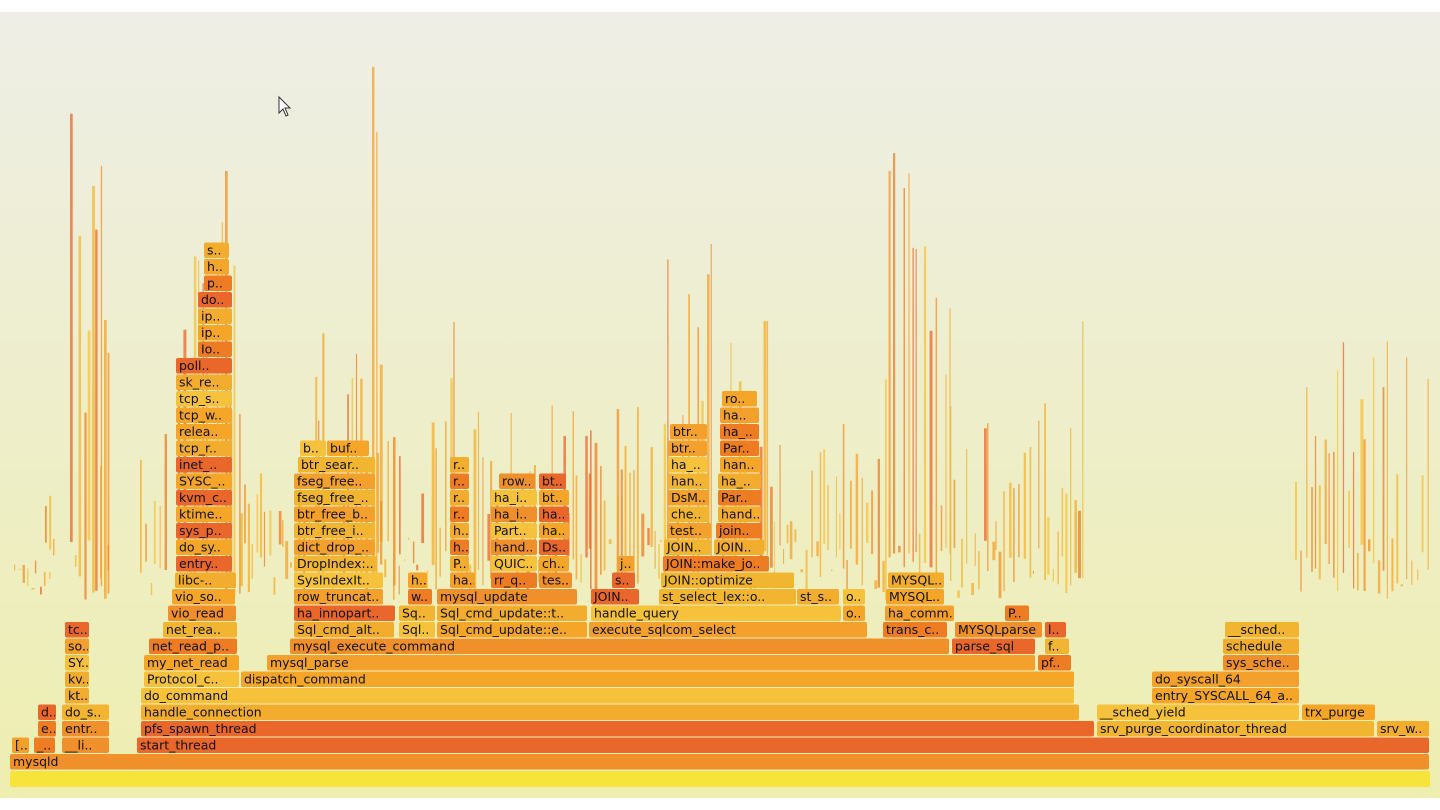 This screenshot has width=1440, height=810. What do you see at coordinates (720, 779) in the screenshot?
I see `root-frame` at bounding box center [720, 779].